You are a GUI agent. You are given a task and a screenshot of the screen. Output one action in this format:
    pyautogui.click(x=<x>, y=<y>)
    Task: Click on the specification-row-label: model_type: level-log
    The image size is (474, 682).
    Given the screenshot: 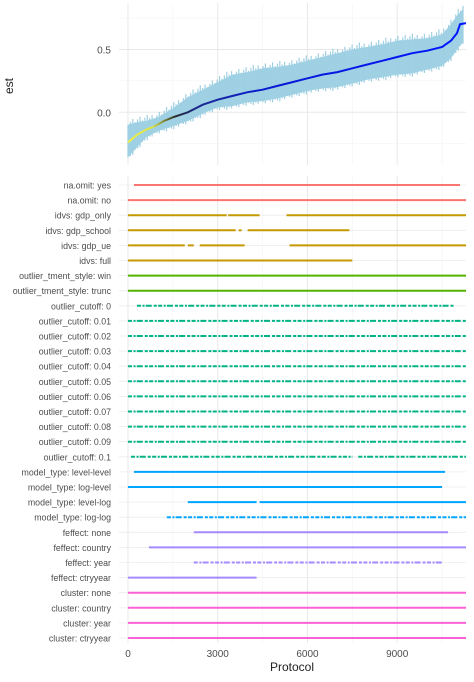 What is the action you would take?
    pyautogui.click(x=69, y=503)
    